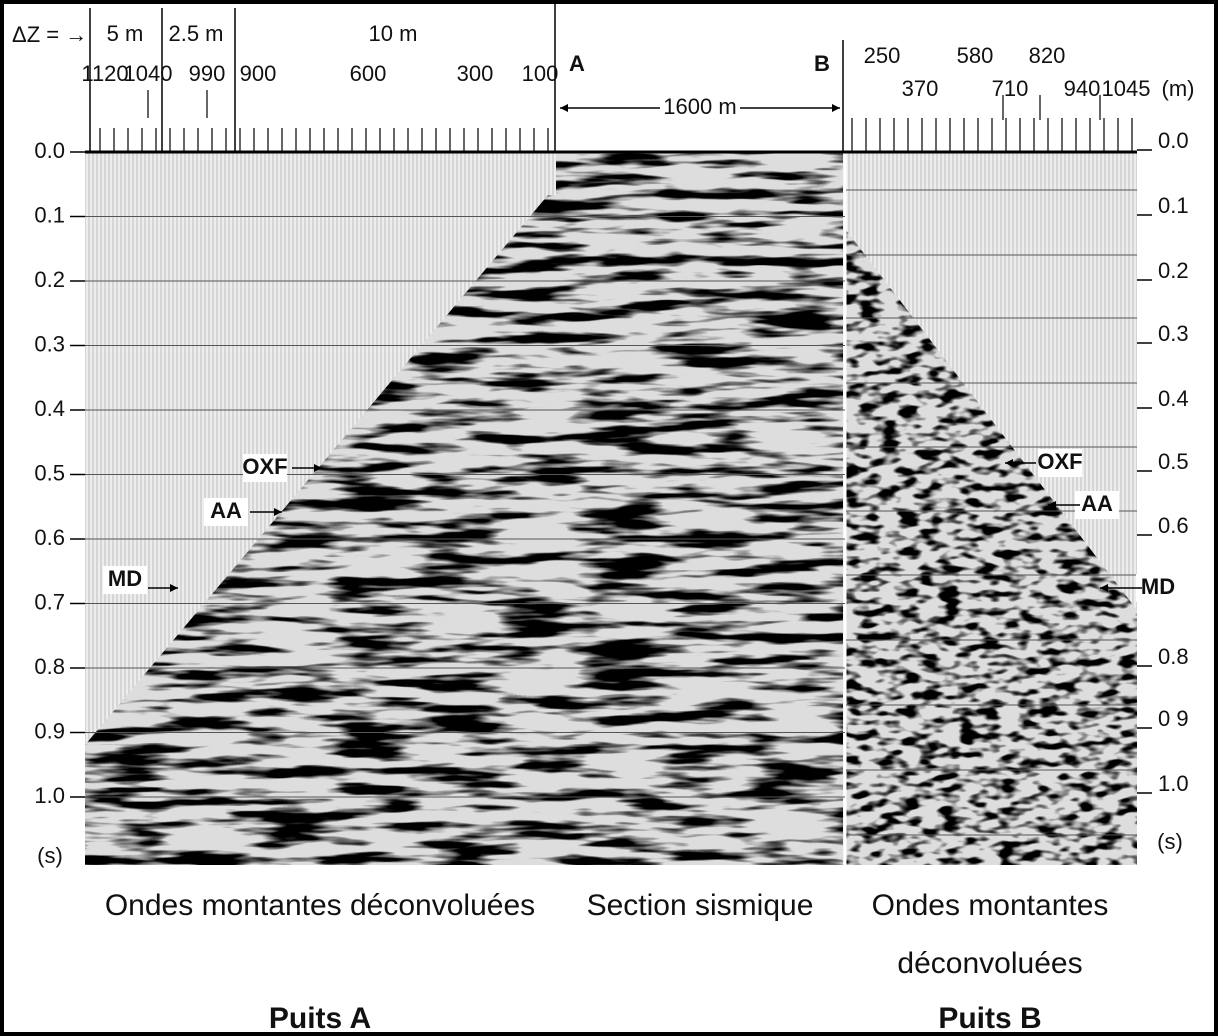 Image resolution: width=1218 pixels, height=1036 pixels. What do you see at coordinates (258, 73) in the screenshot?
I see `depth-label: 900` at bounding box center [258, 73].